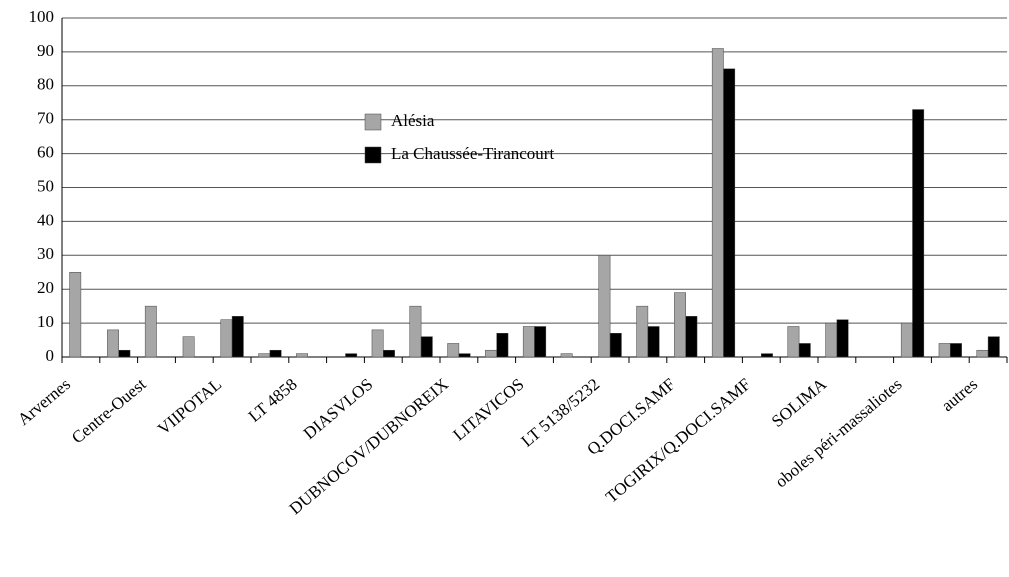 Image resolution: width=1009 pixels, height=577 pixels. What do you see at coordinates (678, 441) in the screenshot?
I see `x-tick-label: TOGIRIX/Q.DOCI.SAMF` at bounding box center [678, 441].